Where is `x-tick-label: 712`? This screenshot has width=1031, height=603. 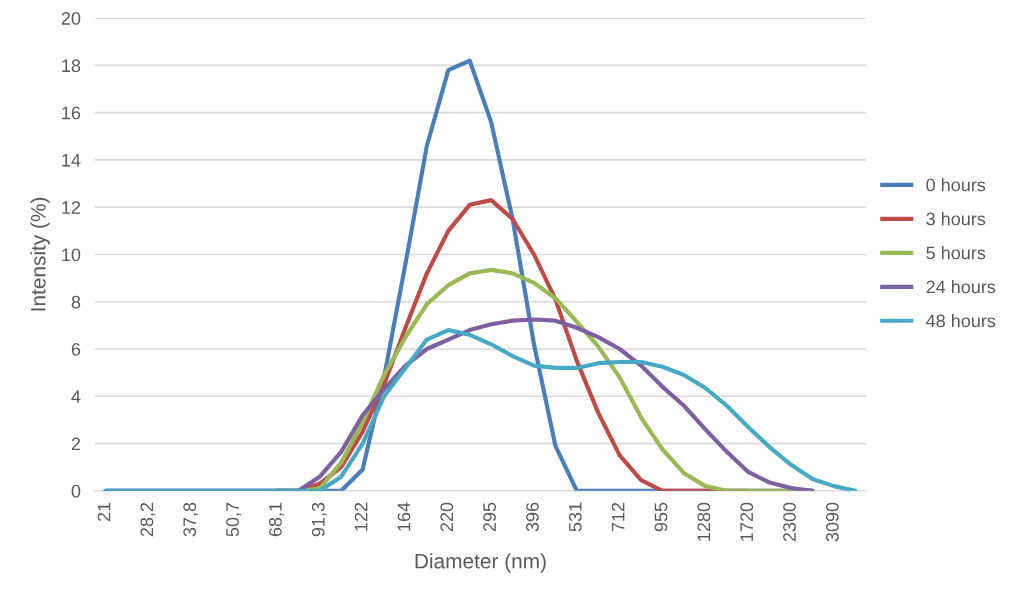 x-tick-label: 712 is located at coordinates (618, 517).